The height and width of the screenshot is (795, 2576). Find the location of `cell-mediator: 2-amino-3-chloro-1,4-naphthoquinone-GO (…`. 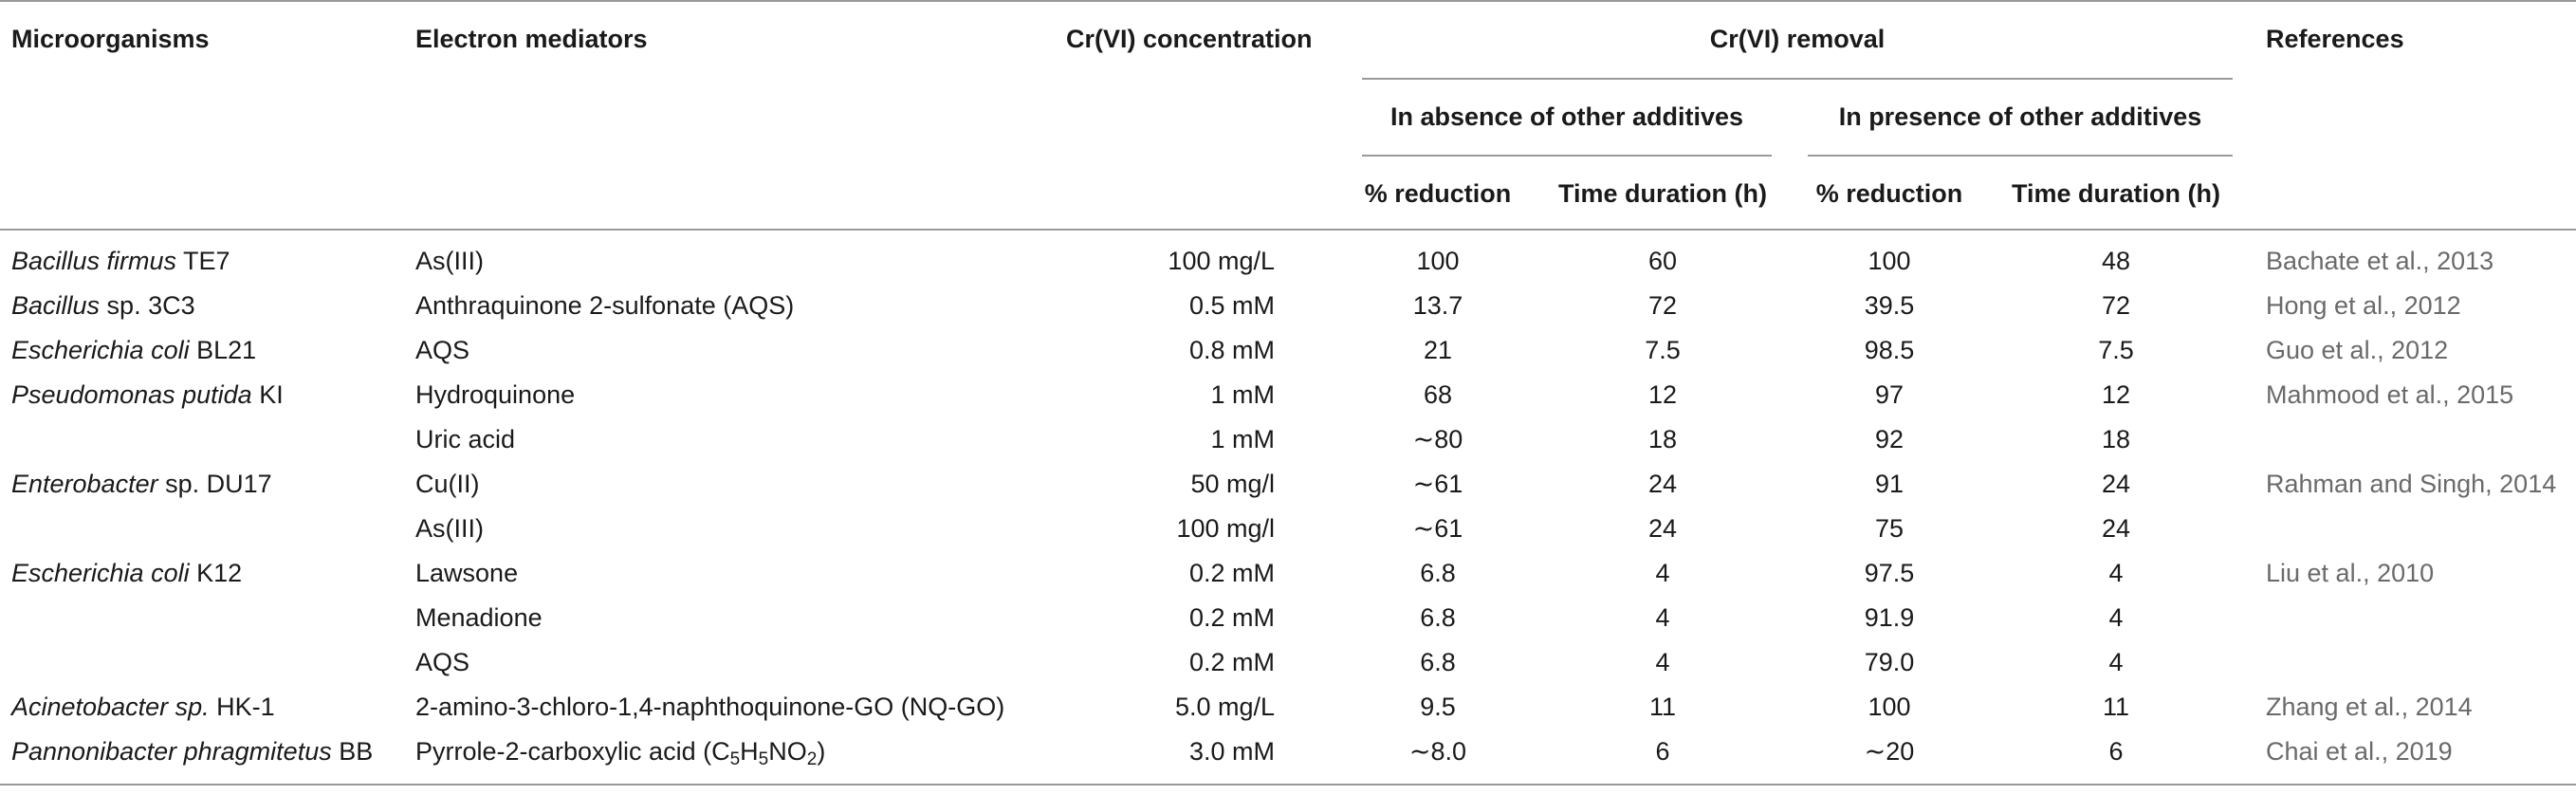

cell-mediator: 2-amino-3-chloro-1,4-naphthoquinone-GO (… is located at coordinates (710, 707).